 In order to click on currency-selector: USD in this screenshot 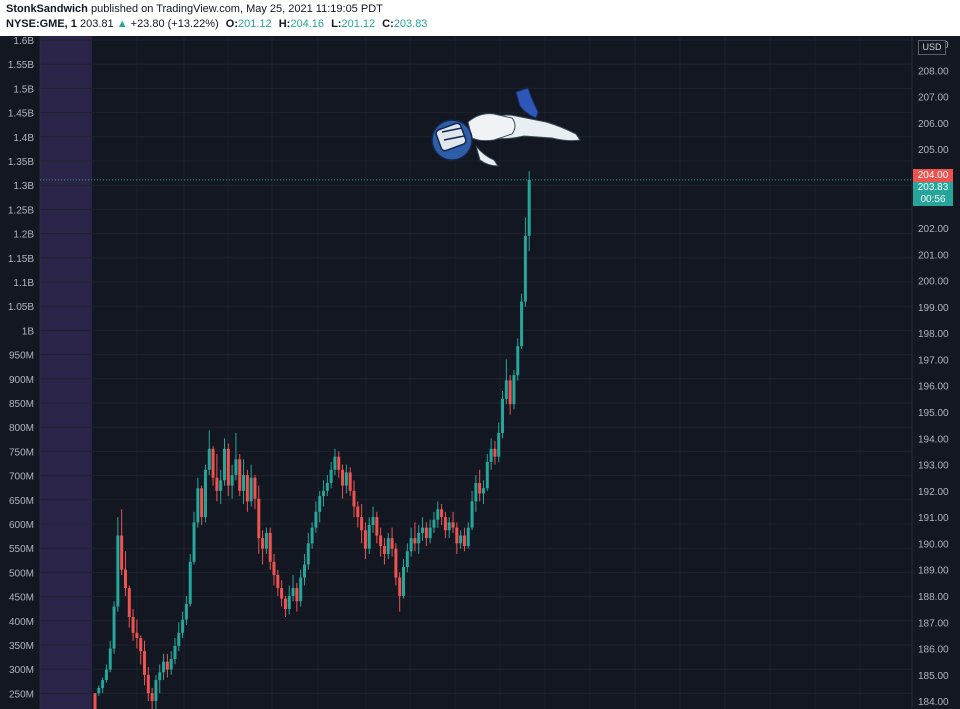, I will do `click(932, 47)`.